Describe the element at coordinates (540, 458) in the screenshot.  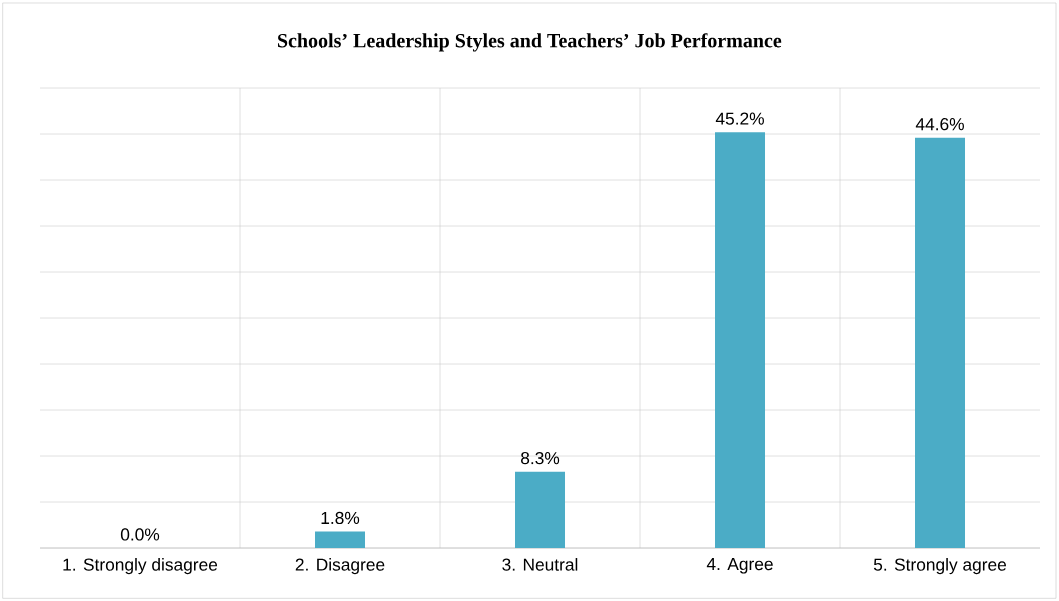
I see `data-label: 8.3%` at that location.